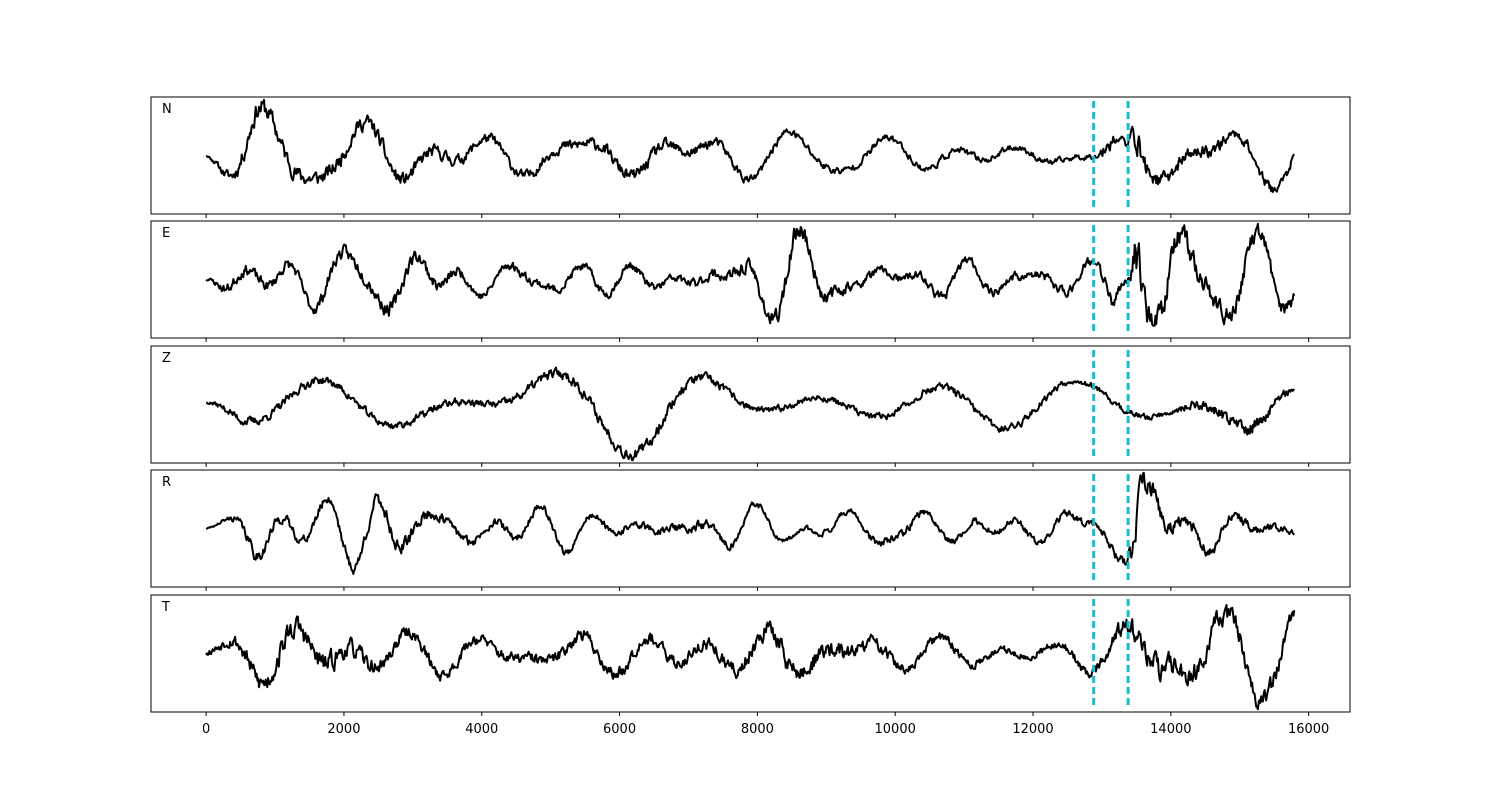 The height and width of the screenshot is (800, 1500). Describe the element at coordinates (1032, 729) in the screenshot. I see `x-tick-label: 12000` at that location.